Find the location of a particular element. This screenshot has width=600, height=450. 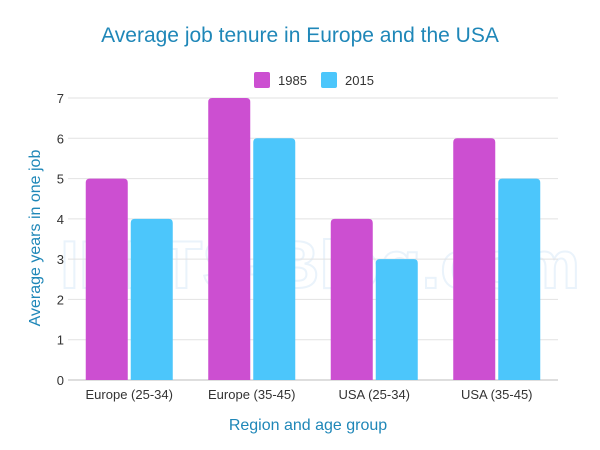

y-tick-label: 4 is located at coordinates (60, 219).